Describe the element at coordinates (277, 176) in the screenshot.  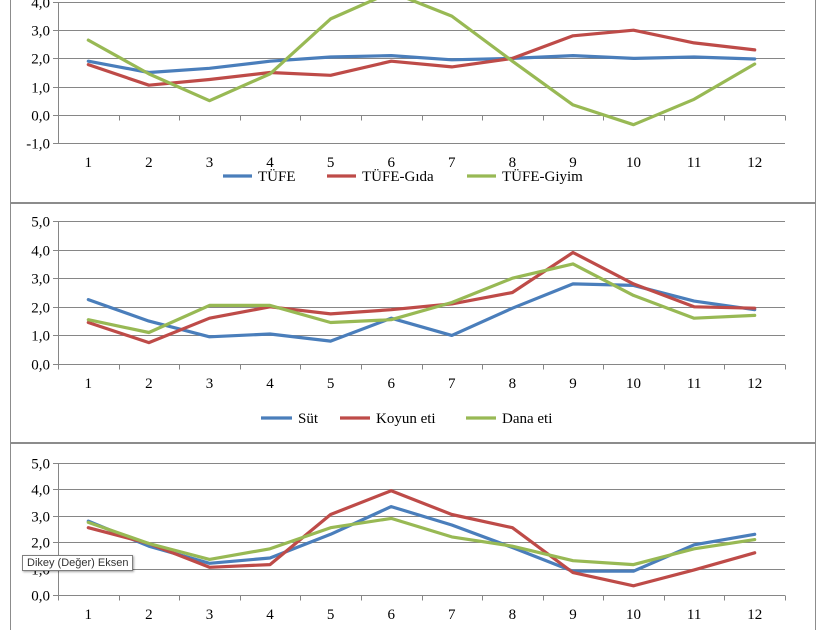
I see `legend-label: TÜFE` at that location.